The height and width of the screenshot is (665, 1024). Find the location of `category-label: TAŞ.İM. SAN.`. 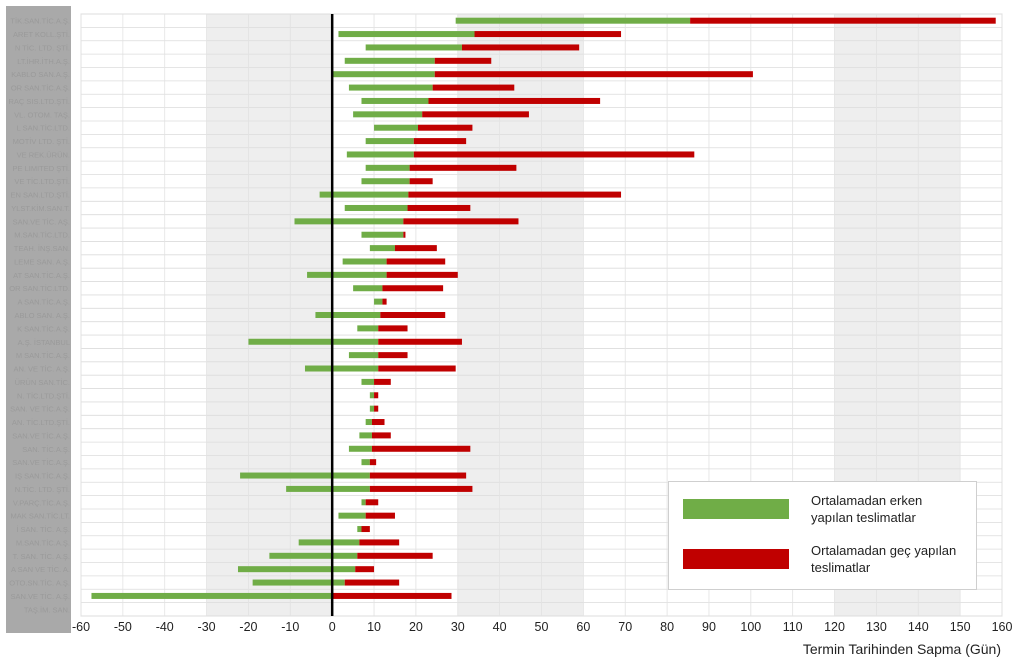

category-label: TAŞ.İM. SAN. is located at coordinates (47, 609).